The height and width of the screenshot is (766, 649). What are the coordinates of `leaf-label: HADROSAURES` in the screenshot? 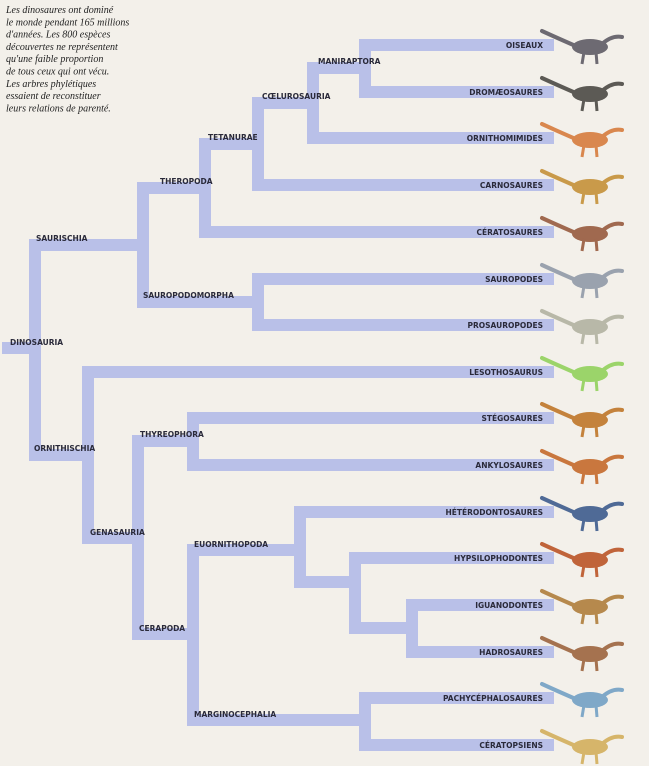 It's located at (511, 652).